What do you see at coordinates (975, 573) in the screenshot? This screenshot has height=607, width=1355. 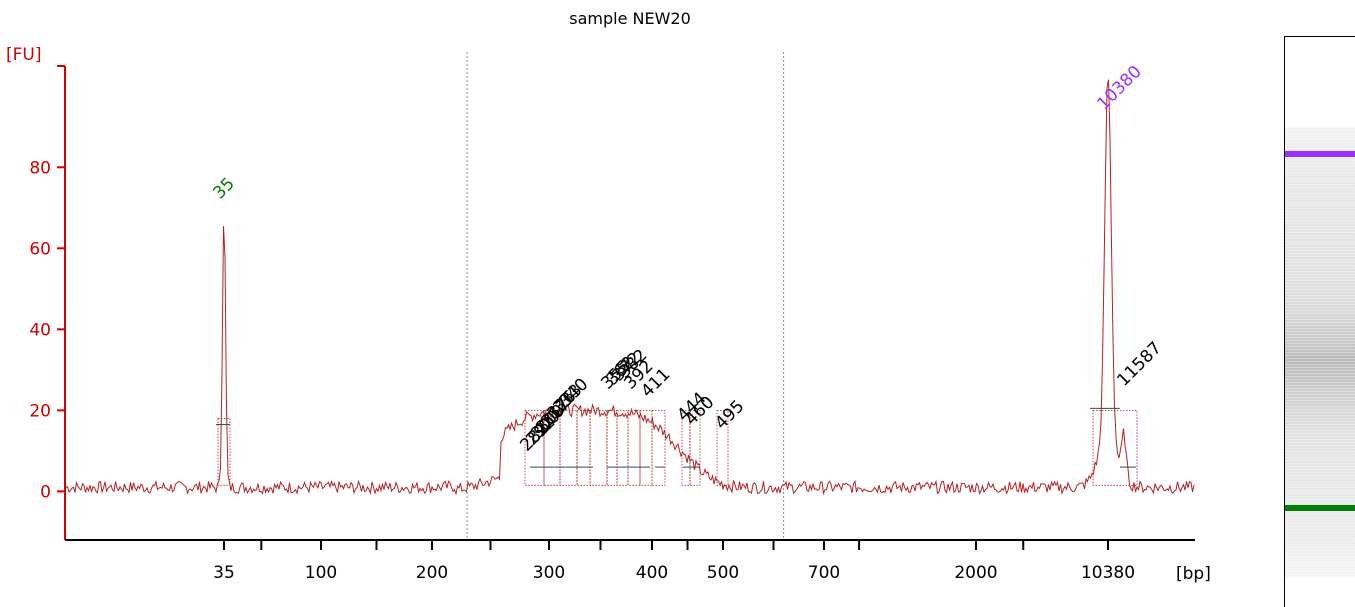 I see `x-tick-label: 2000` at bounding box center [975, 573].